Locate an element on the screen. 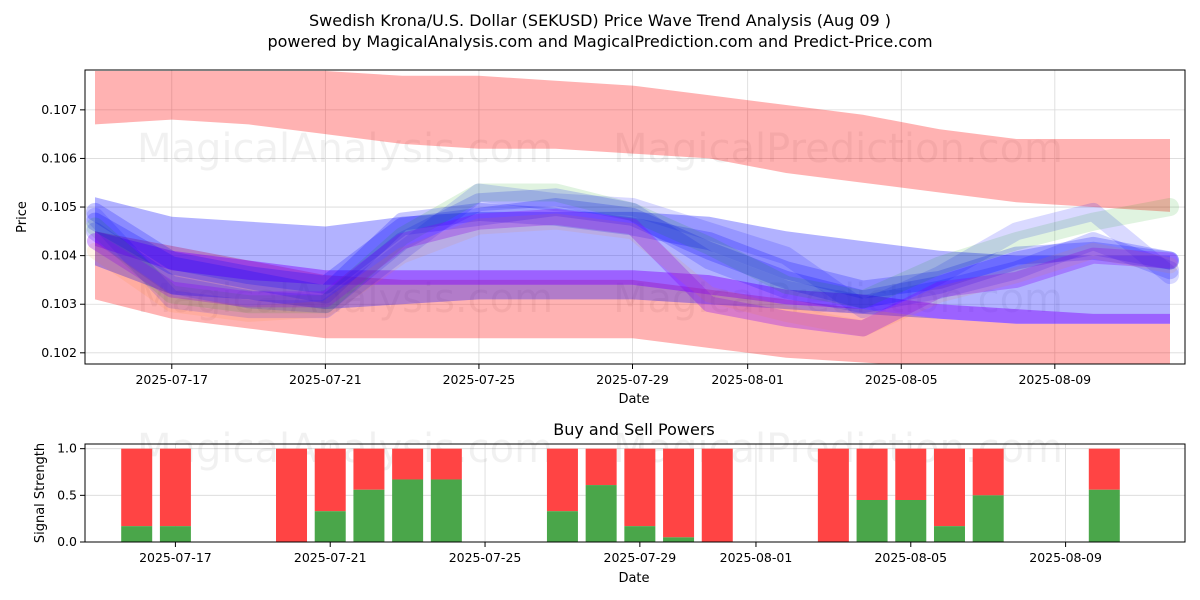 Image resolution: width=1200 pixels, height=600 pixels. bs-y-tick-label: 0.5 is located at coordinates (67, 494).